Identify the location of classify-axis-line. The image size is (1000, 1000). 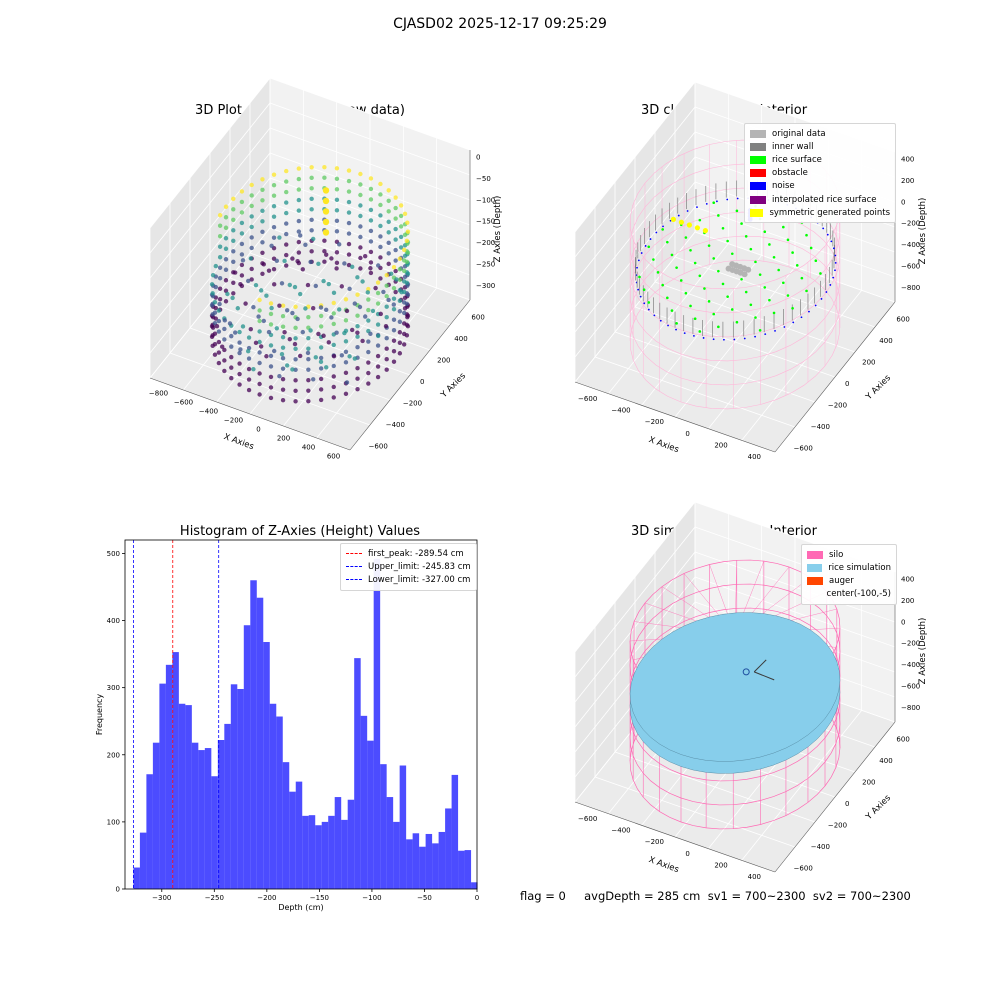
(675, 417).